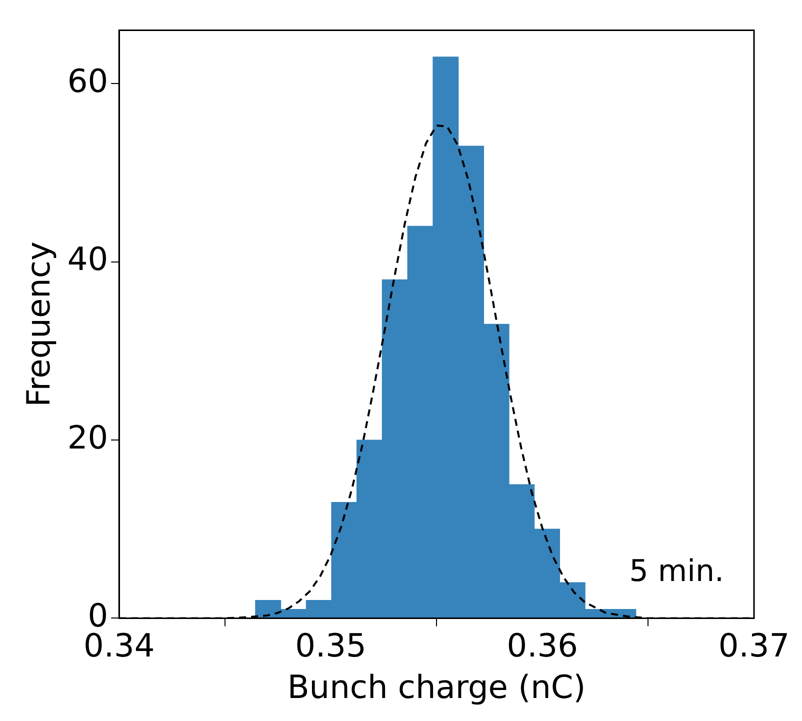 The image size is (802, 721). I want to click on y-tick-label: 20, so click(87, 437).